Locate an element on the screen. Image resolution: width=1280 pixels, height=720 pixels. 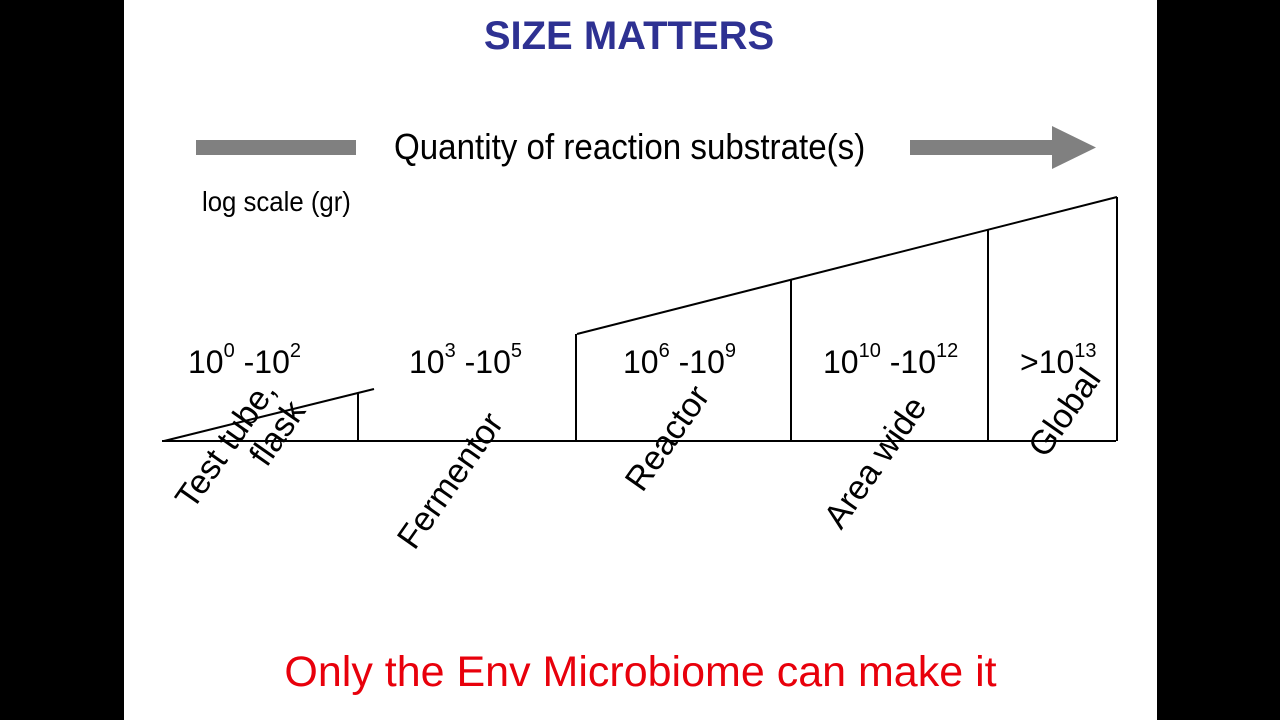
range-label: 106 -109 is located at coordinates (679, 360).